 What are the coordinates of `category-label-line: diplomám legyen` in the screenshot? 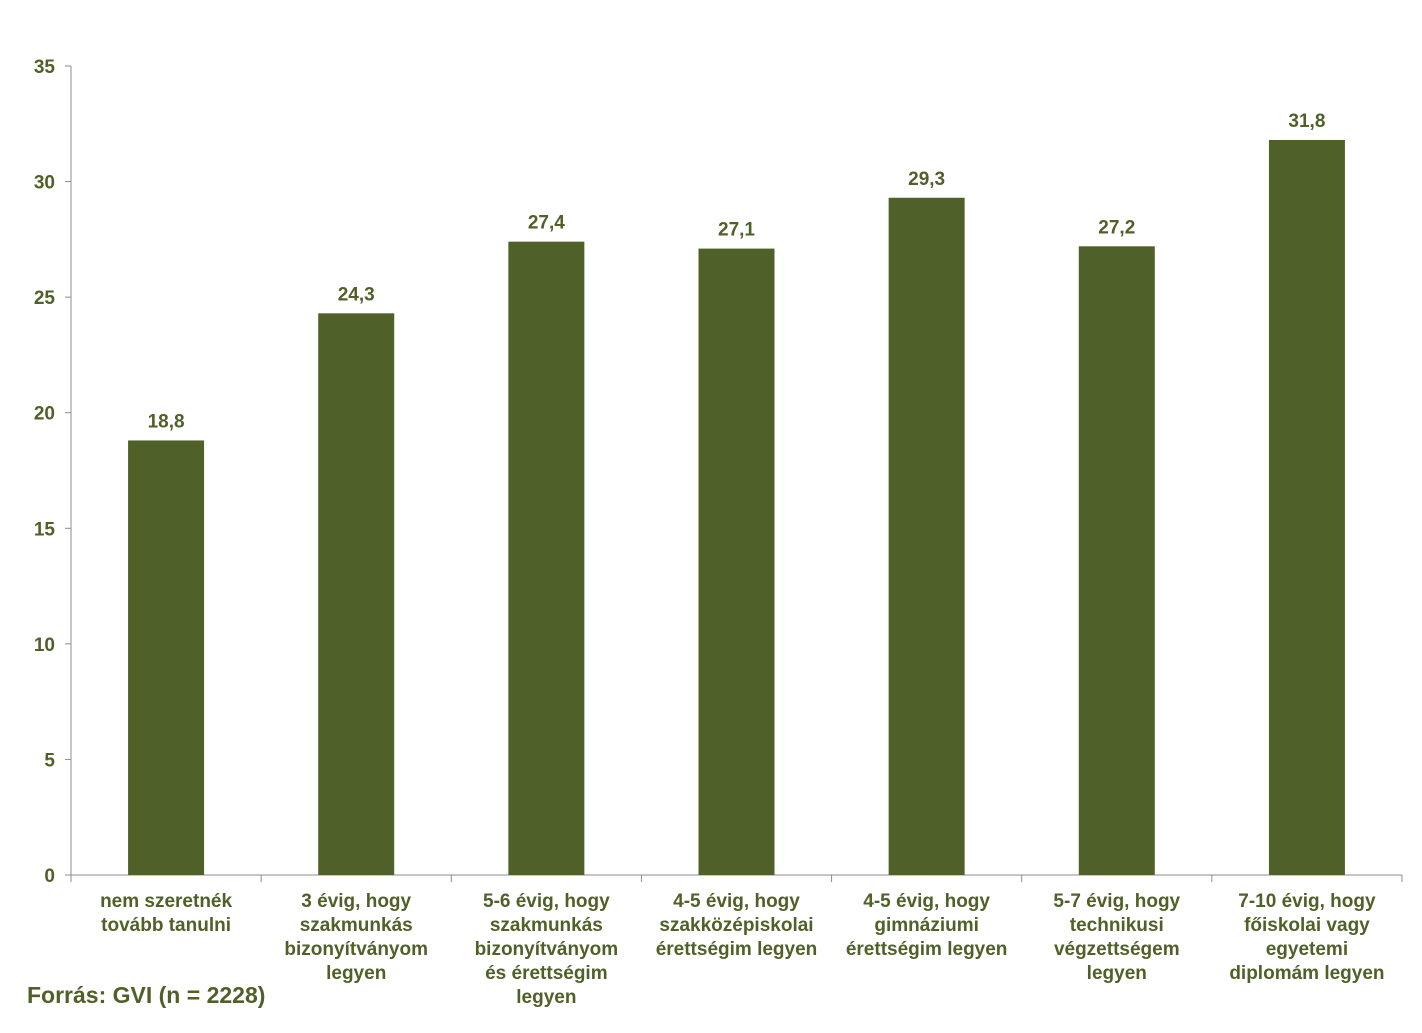 It's located at (1306, 973).